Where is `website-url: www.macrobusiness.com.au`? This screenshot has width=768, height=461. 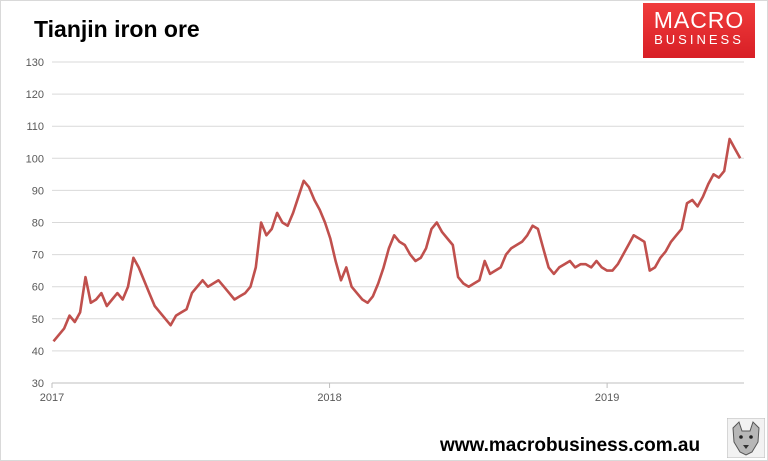
website-url: www.macrobusiness.com.au is located at coordinates (570, 445).